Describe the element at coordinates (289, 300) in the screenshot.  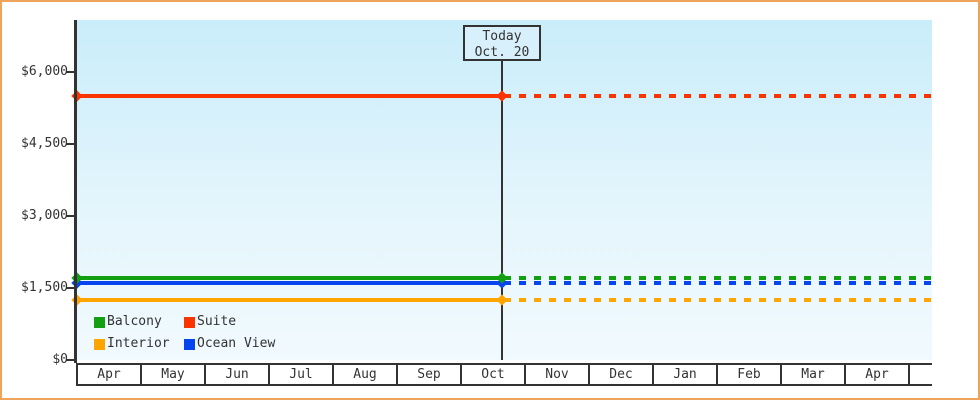
I see `series-line-interior` at that location.